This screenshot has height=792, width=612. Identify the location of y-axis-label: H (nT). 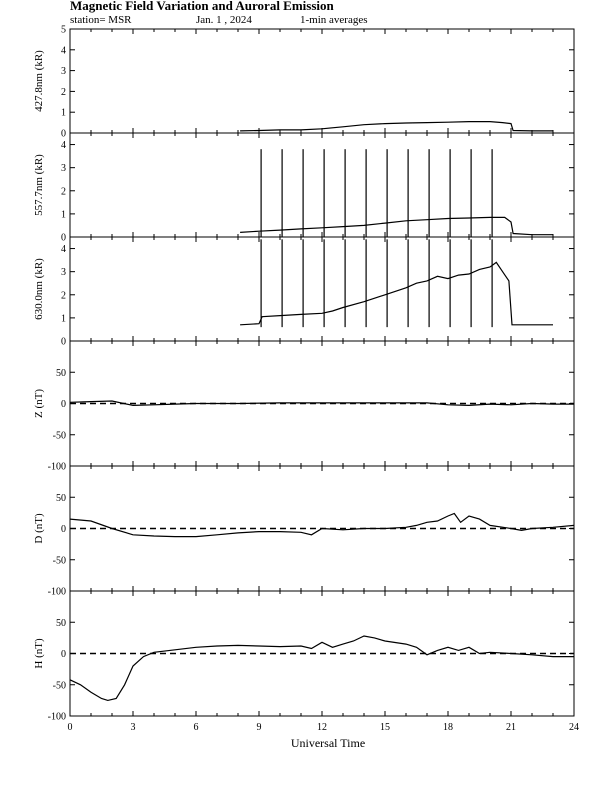
(39, 653).